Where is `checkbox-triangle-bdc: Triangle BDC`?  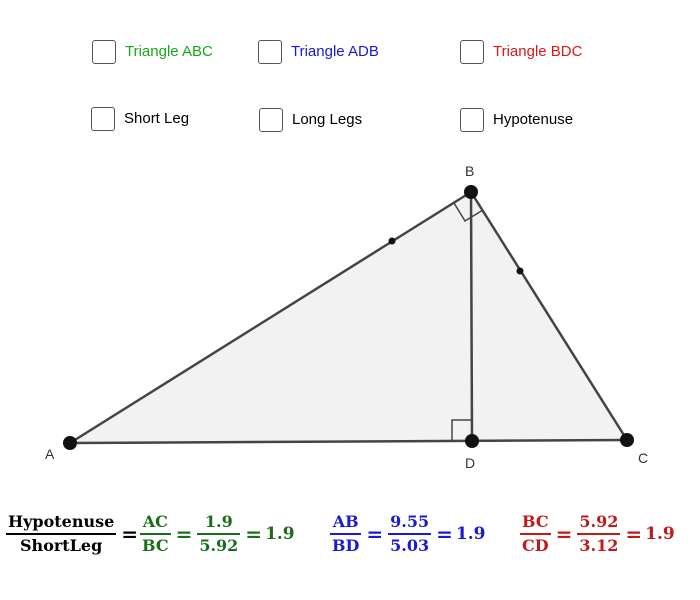
checkbox-triangle-bdc: Triangle BDC is located at coordinates (521, 52).